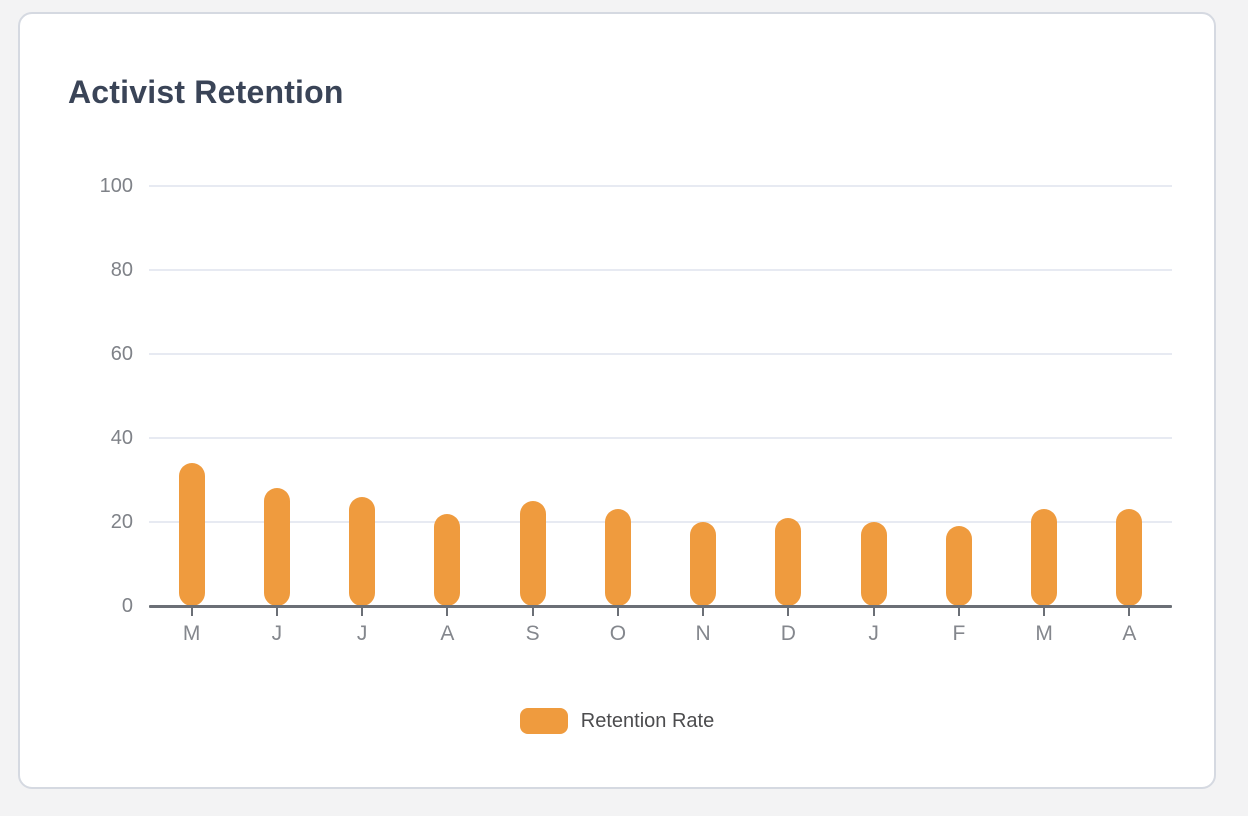 The image size is (1248, 816). Describe the element at coordinates (788, 561) in the screenshot. I see `bar-8-D` at that location.